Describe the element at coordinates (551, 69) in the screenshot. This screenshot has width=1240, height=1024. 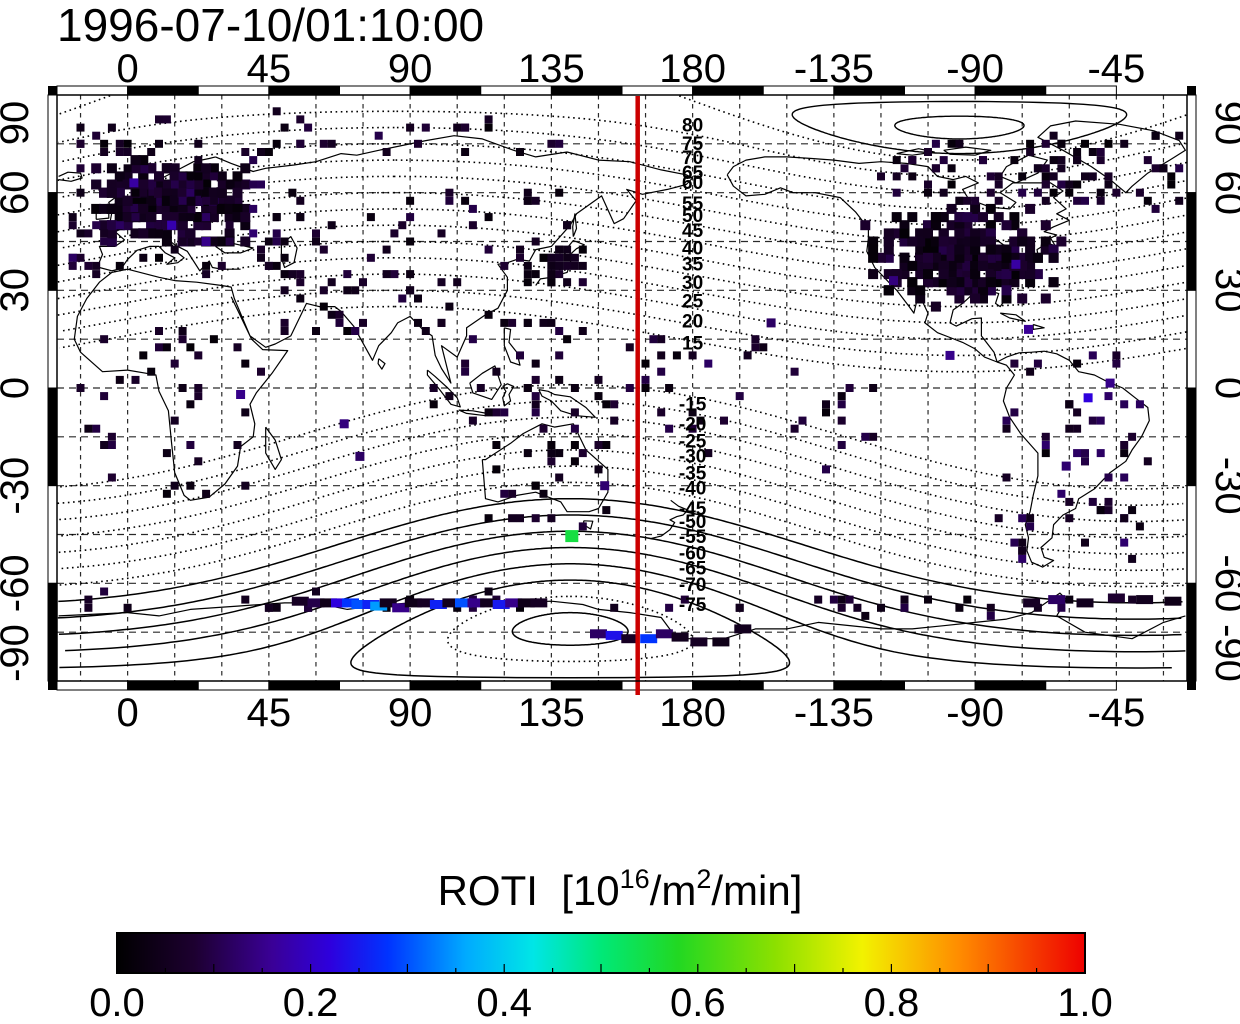
I see `axis-label-top: 135` at that location.